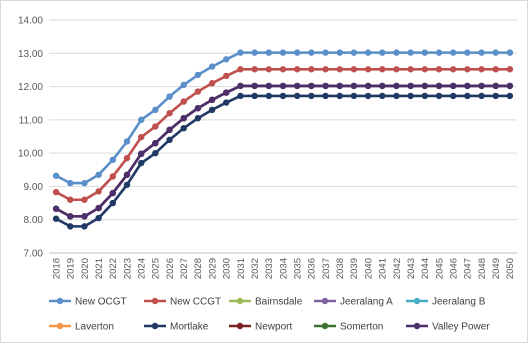 The width and height of the screenshot is (528, 347). Describe the element at coordinates (326, 268) in the screenshot. I see `x-tick-label: 2037` at that location.